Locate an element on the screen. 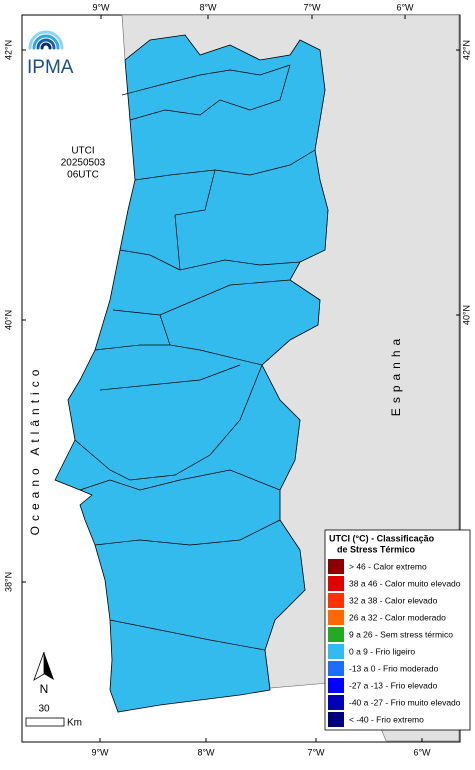  lon-label-top: 7°W is located at coordinates (312, 7).